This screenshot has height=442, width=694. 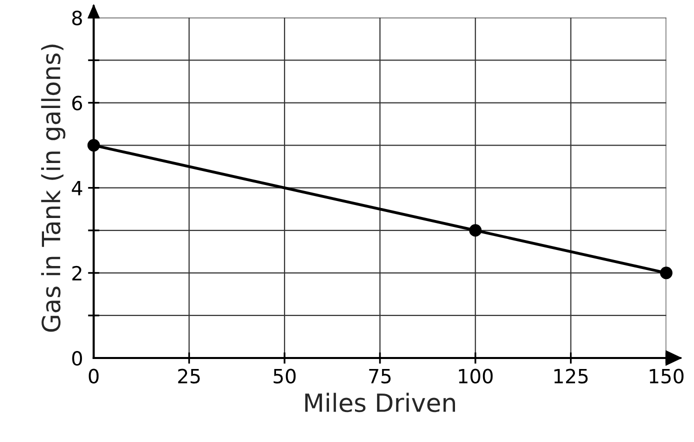 What do you see at coordinates (77, 188) in the screenshot?
I see `y-tick-label: 4` at bounding box center [77, 188].